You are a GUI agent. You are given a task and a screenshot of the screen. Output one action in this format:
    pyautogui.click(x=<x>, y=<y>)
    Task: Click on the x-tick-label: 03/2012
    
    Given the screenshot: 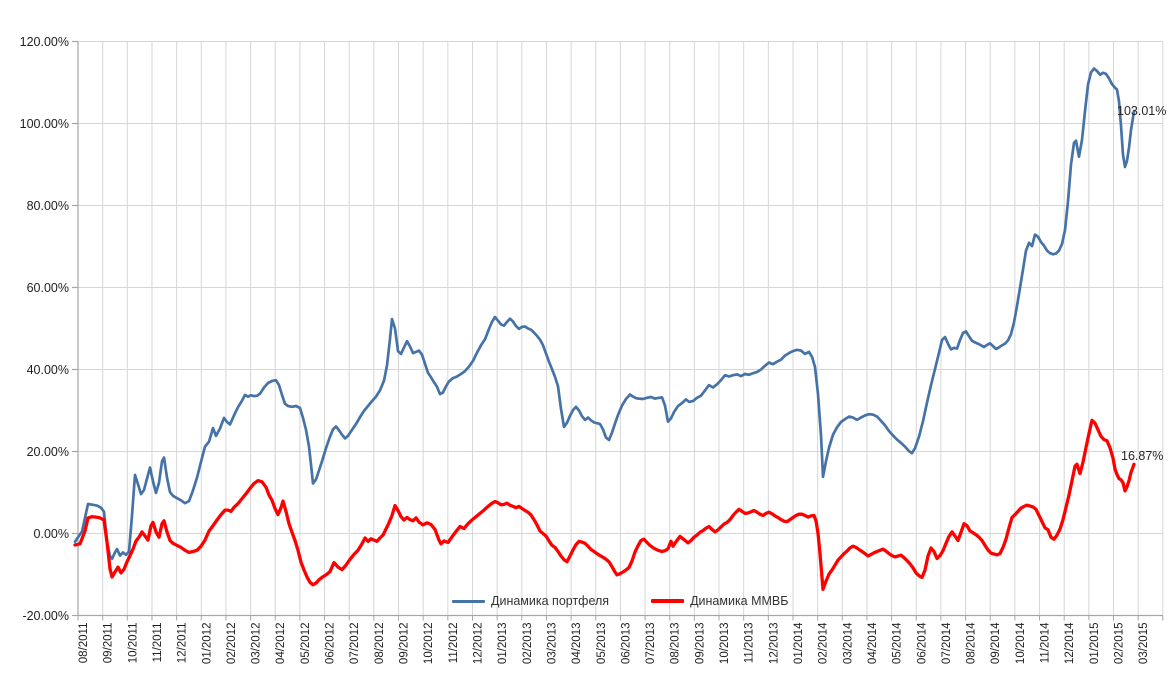 What is the action you would take?
    pyautogui.click(x=257, y=644)
    